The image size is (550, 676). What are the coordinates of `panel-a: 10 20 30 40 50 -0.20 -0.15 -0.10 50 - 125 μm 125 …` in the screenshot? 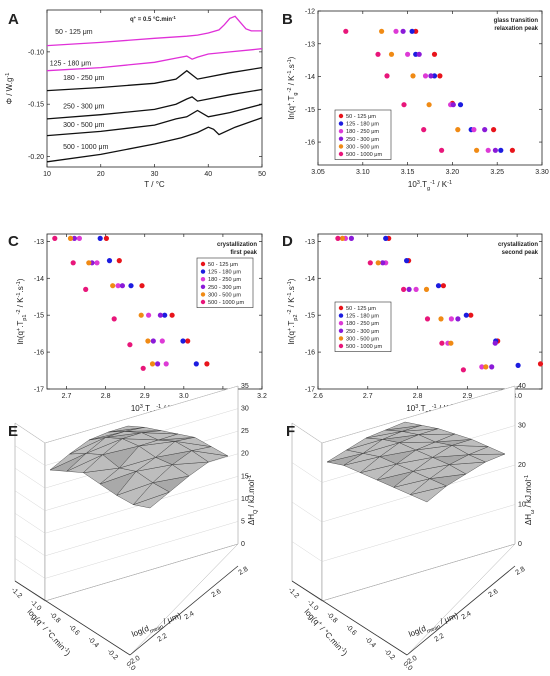 It's located at (135, 99).